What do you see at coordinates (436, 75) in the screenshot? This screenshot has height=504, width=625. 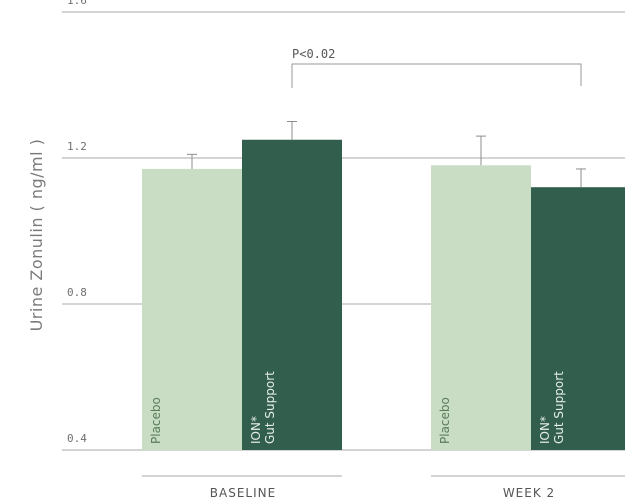 I see `significance-bracket` at bounding box center [436, 75].